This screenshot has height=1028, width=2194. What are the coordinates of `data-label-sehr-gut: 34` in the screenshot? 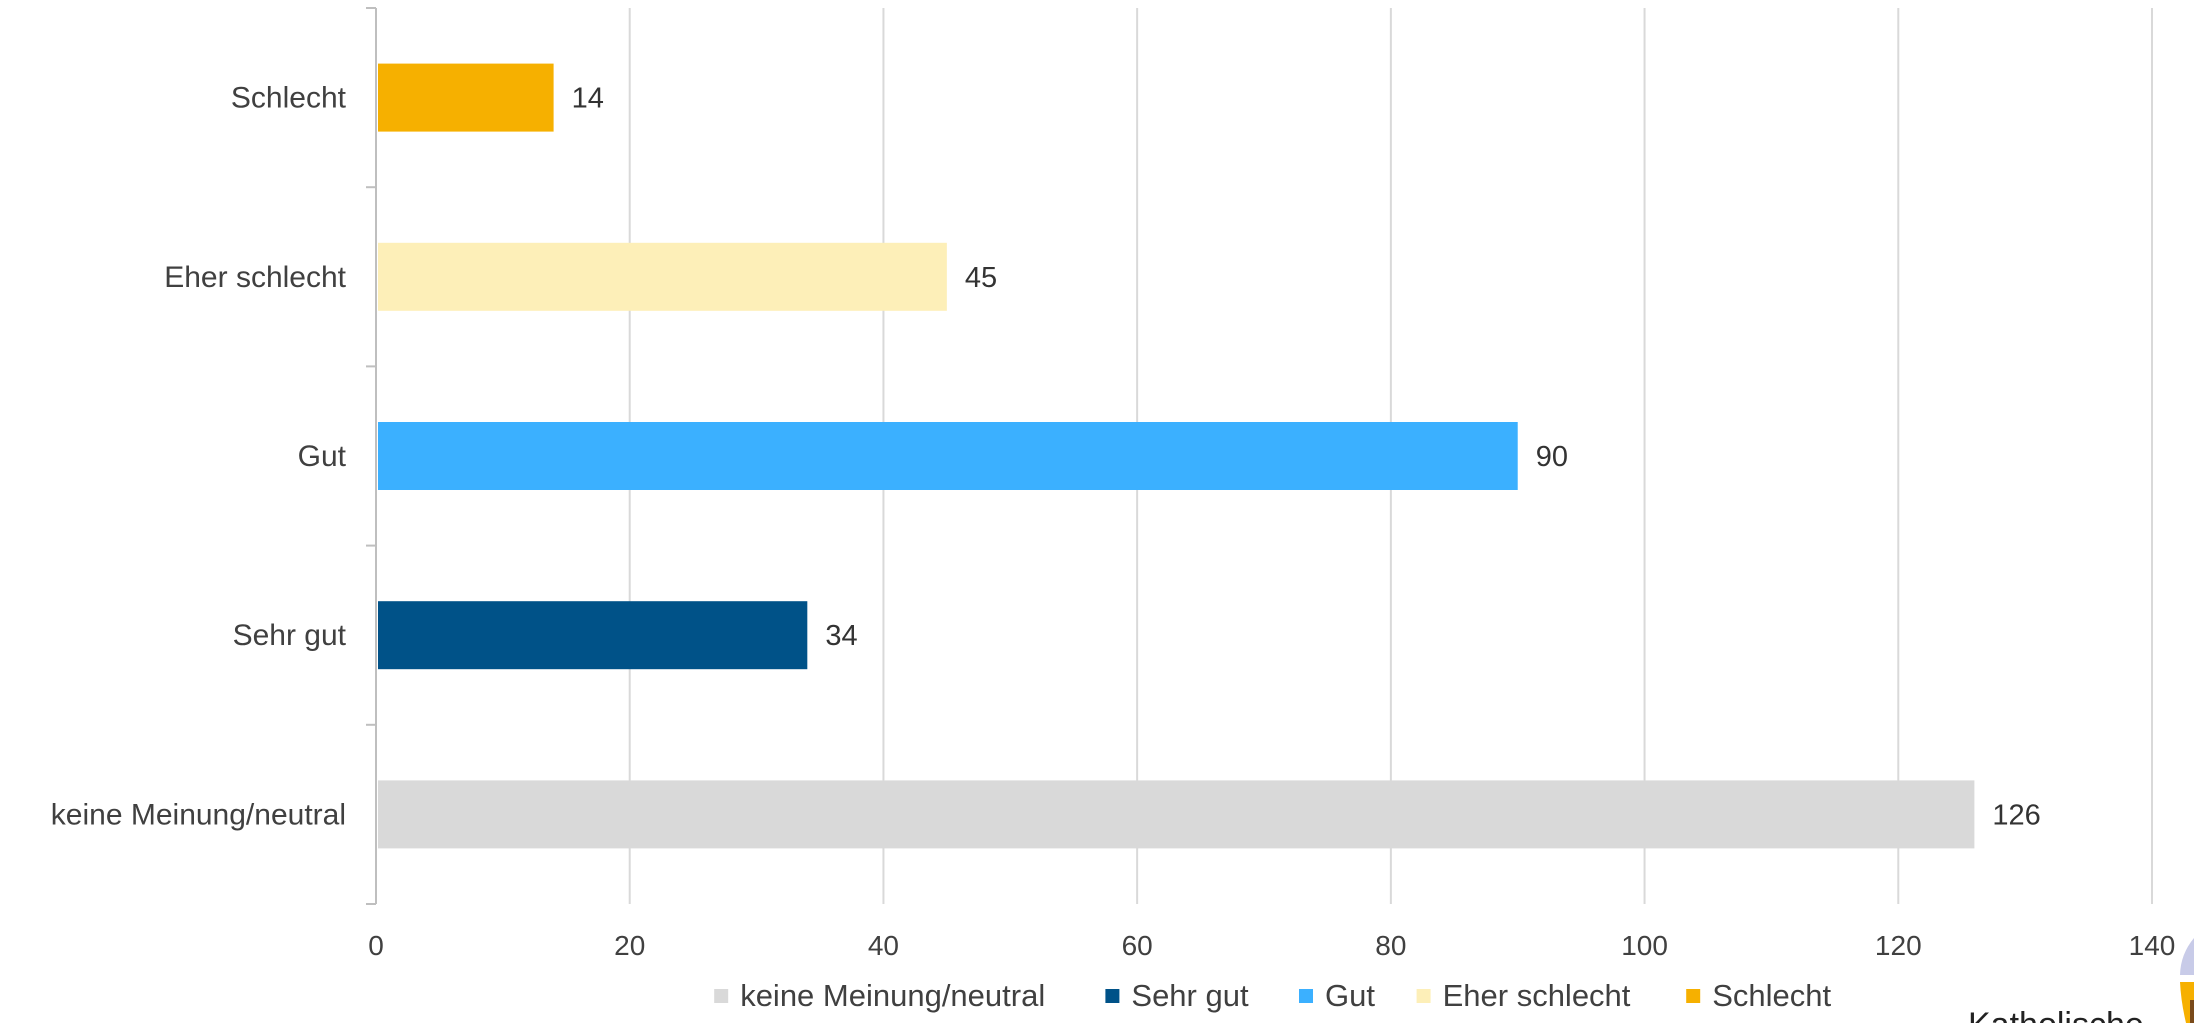 It's located at (841, 636).